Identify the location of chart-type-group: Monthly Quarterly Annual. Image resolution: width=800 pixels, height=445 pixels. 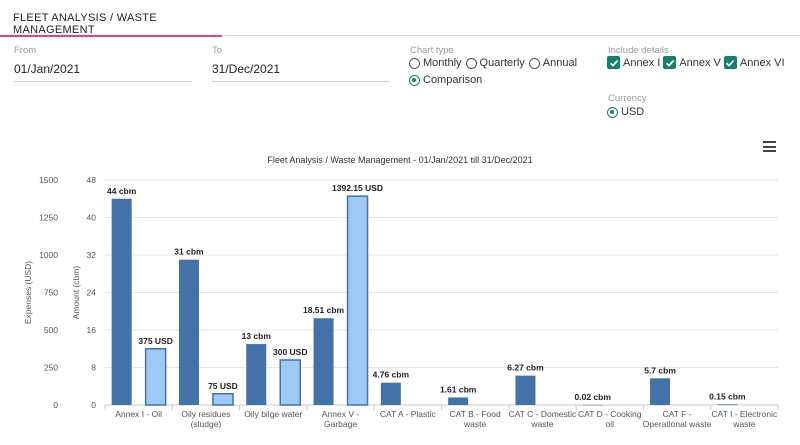
(495, 63).